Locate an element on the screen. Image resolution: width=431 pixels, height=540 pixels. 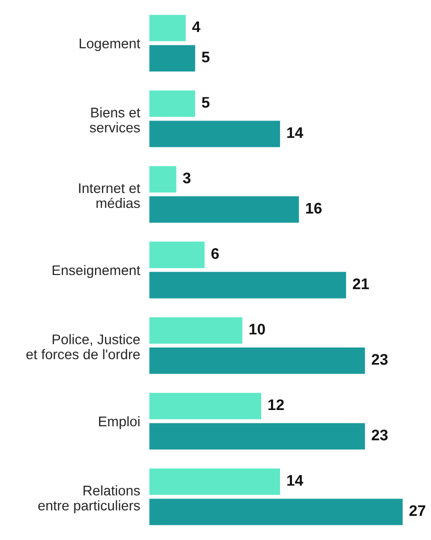
y-tick-label: Logement is located at coordinates (110, 45).